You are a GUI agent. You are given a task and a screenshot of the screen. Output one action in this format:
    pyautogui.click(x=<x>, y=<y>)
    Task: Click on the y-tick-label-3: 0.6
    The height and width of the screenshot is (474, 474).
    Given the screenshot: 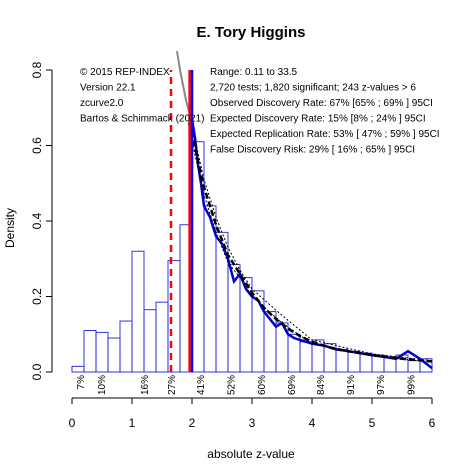 What is the action you would take?
    pyautogui.click(x=37, y=145)
    